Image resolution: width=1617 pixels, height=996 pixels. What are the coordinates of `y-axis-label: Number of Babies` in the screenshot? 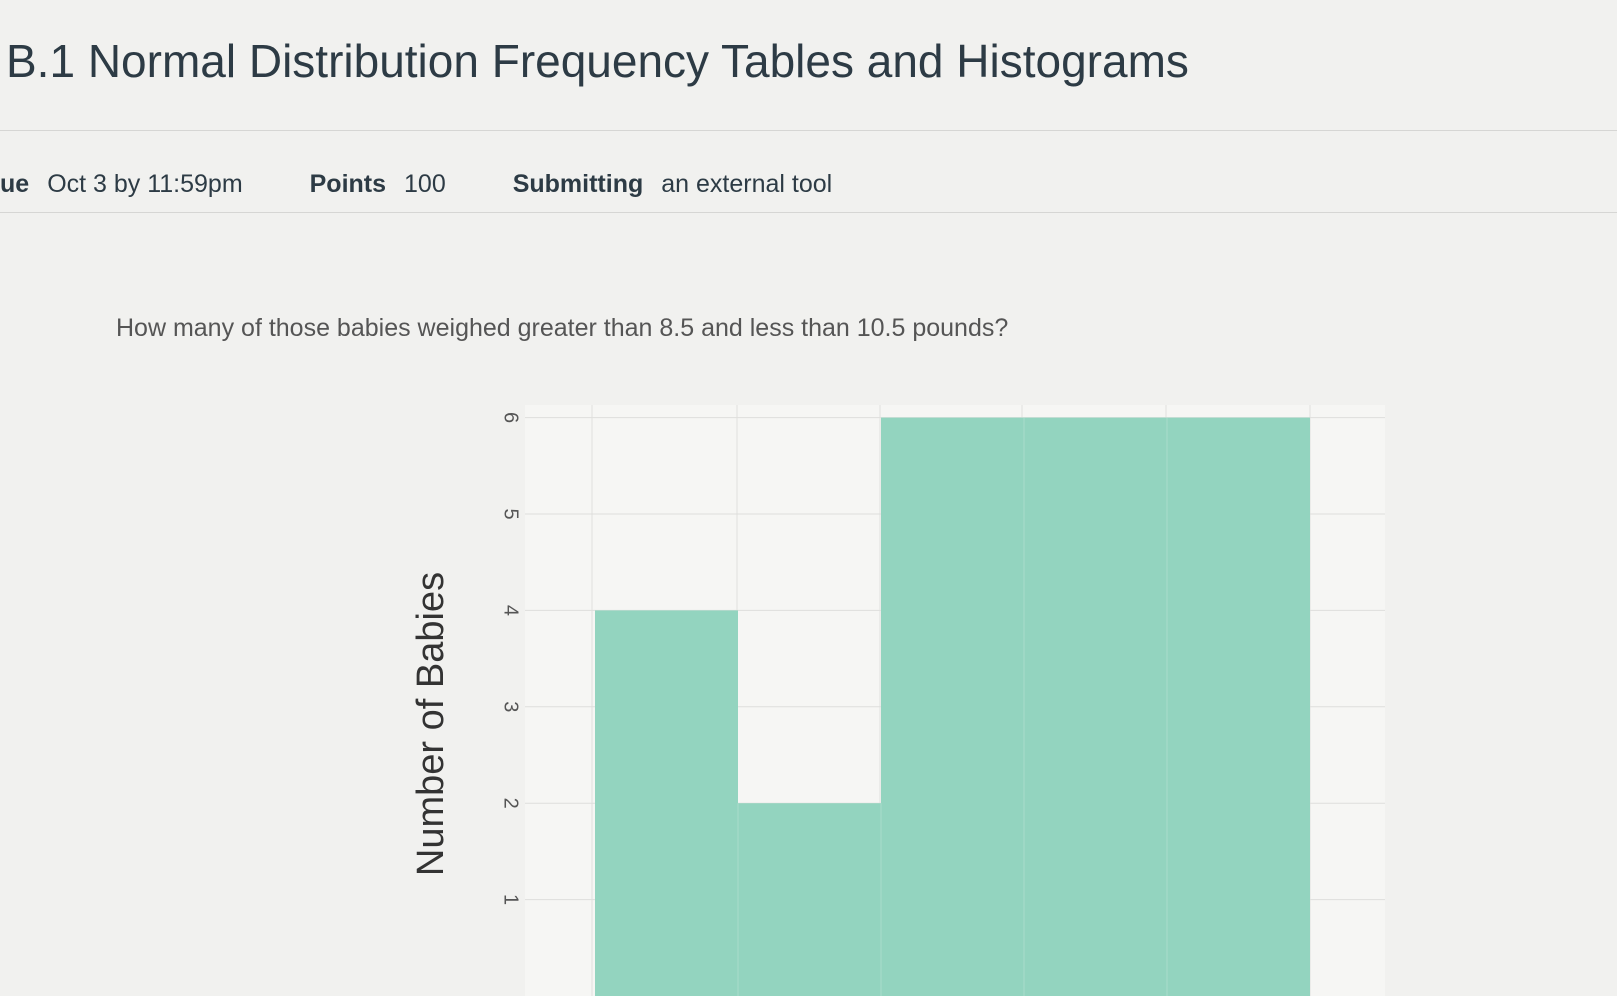 It's located at (431, 724).